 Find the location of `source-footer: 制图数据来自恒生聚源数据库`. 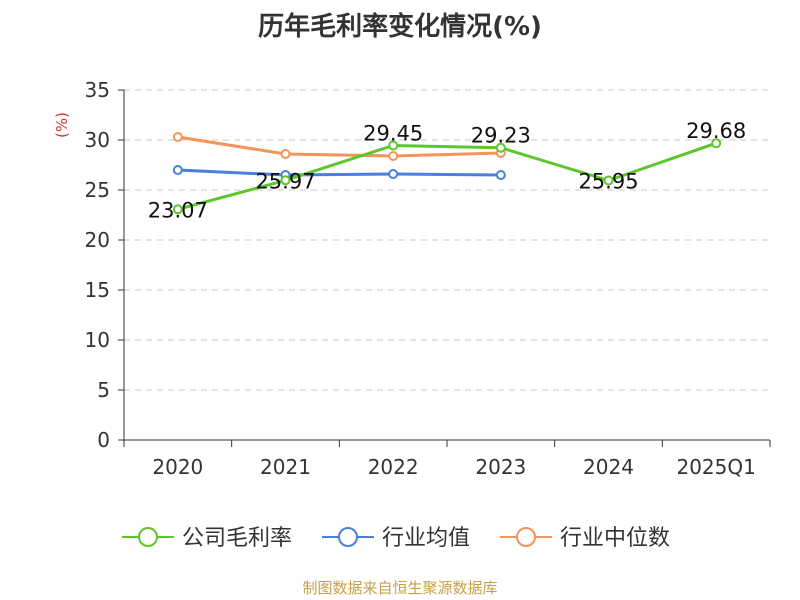

source-footer: 制图数据来自恒生聚源数据库 is located at coordinates (400, 588).